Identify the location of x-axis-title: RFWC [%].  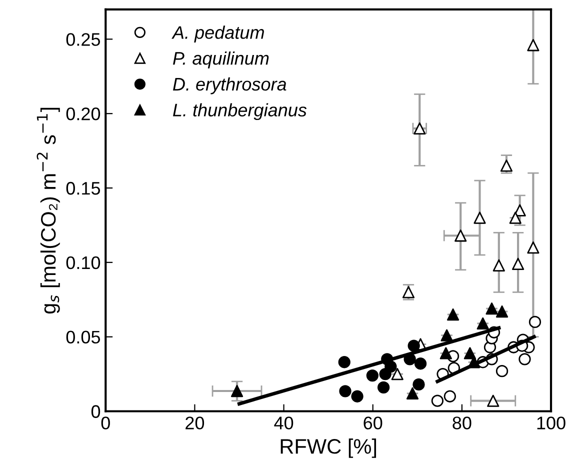
(328, 448).